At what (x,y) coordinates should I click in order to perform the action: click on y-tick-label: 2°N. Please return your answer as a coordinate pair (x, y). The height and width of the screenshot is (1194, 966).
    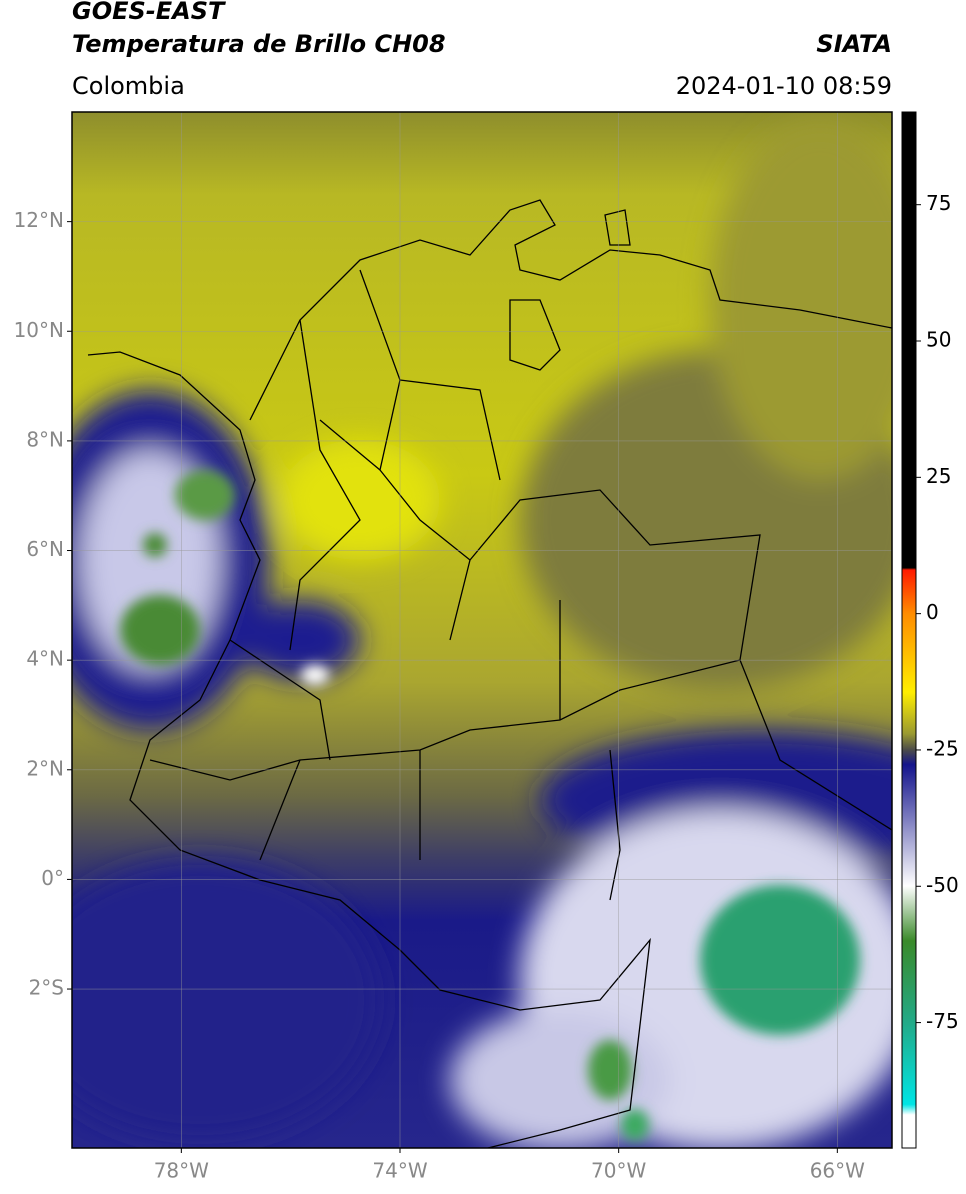
    Looking at the image, I should click on (45, 768).